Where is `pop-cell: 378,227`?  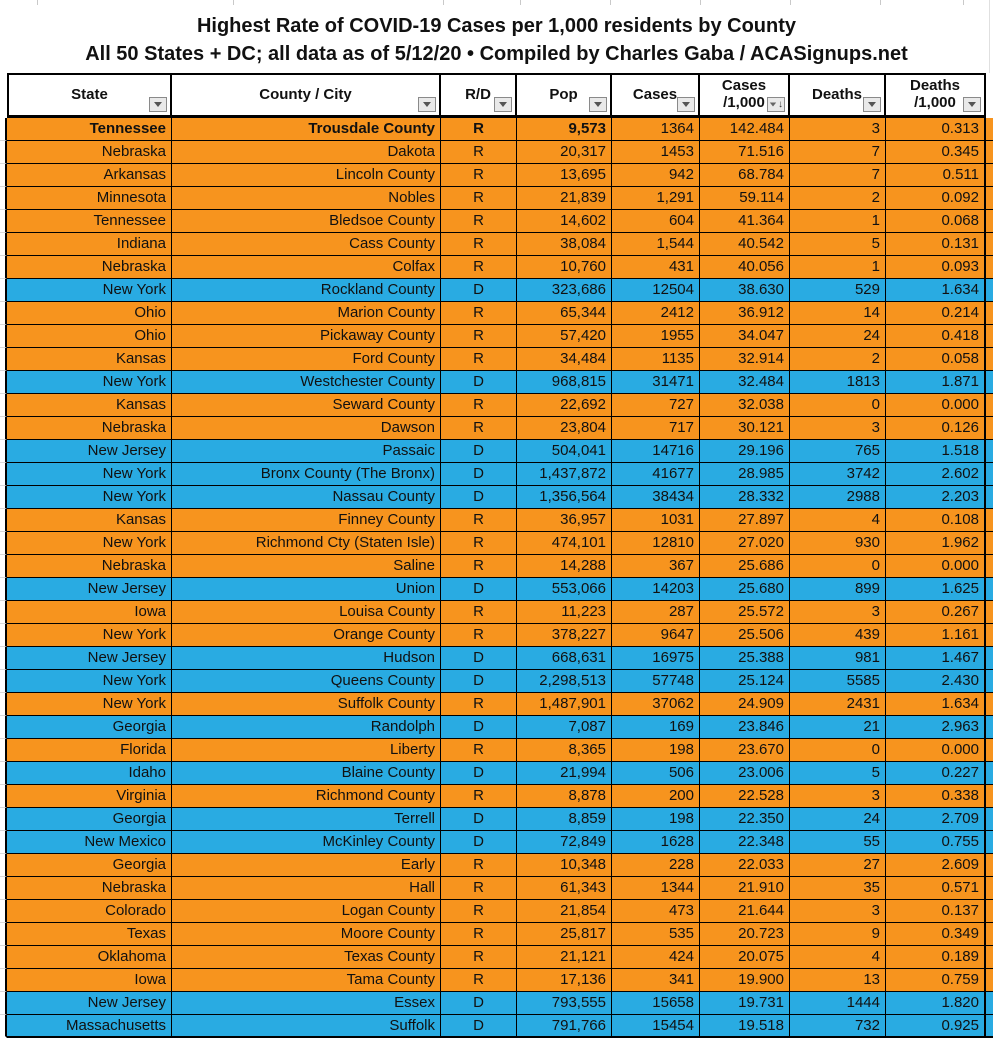
pop-cell: 378,227 is located at coordinates (564, 635).